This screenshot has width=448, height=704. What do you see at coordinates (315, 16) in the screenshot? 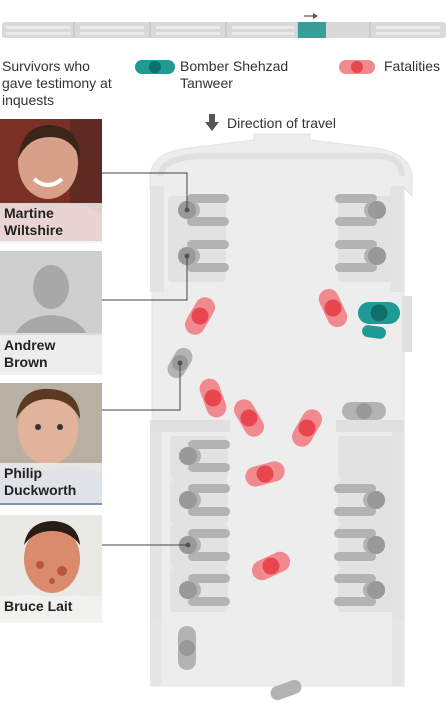
I see `arrow-right-icon` at bounding box center [315, 16].